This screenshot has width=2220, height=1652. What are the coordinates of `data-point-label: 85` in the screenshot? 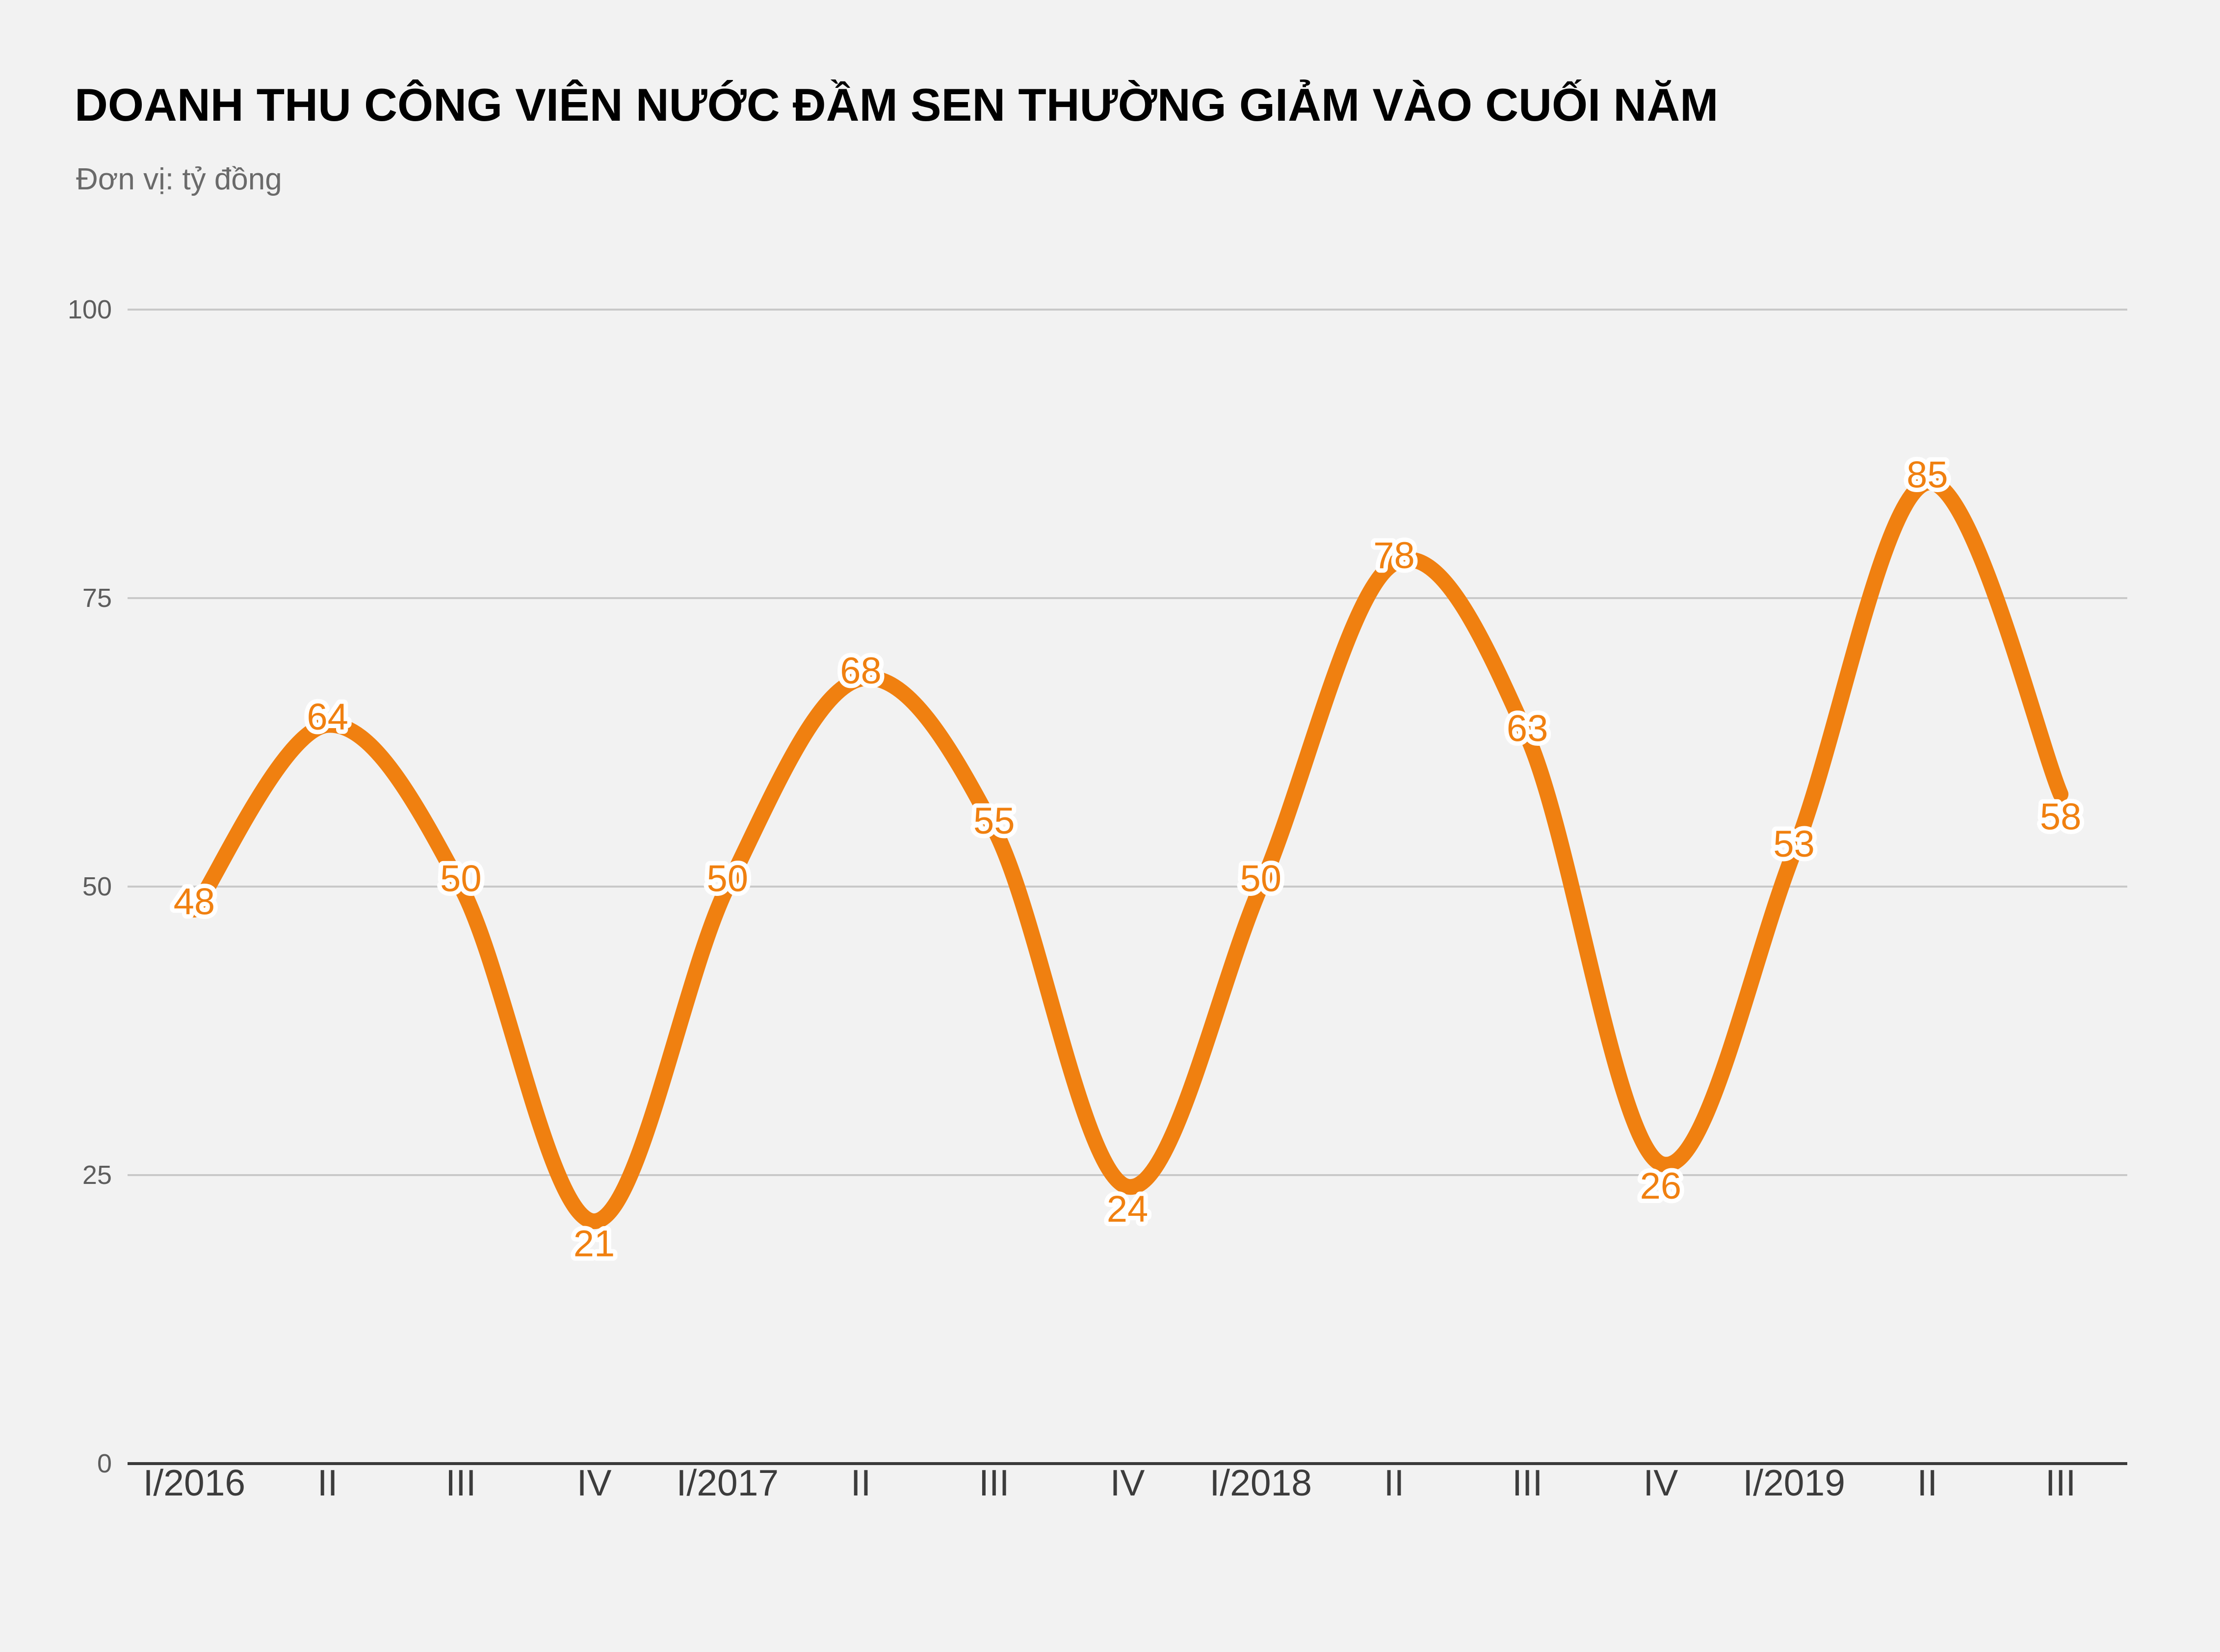 It's located at (1927, 475).